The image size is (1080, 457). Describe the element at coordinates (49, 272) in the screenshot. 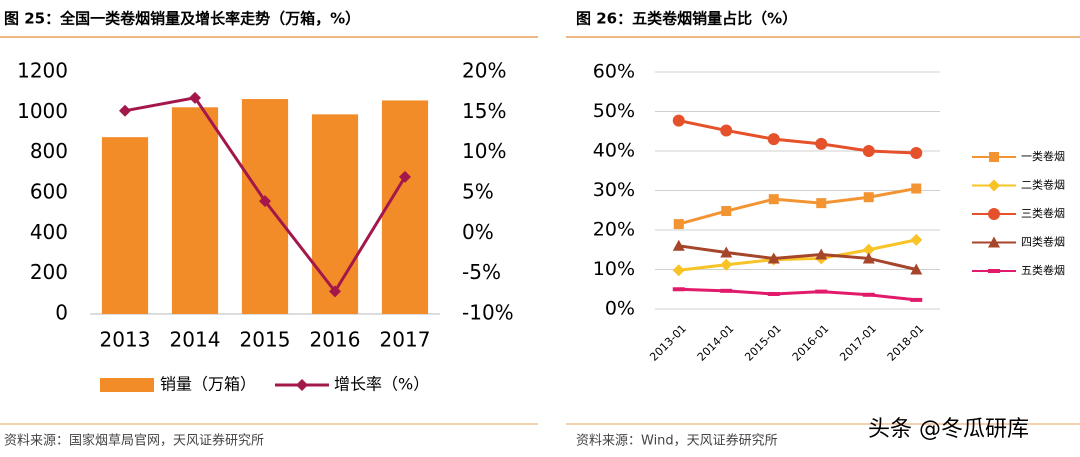

I see `y-tick-label: 200` at that location.